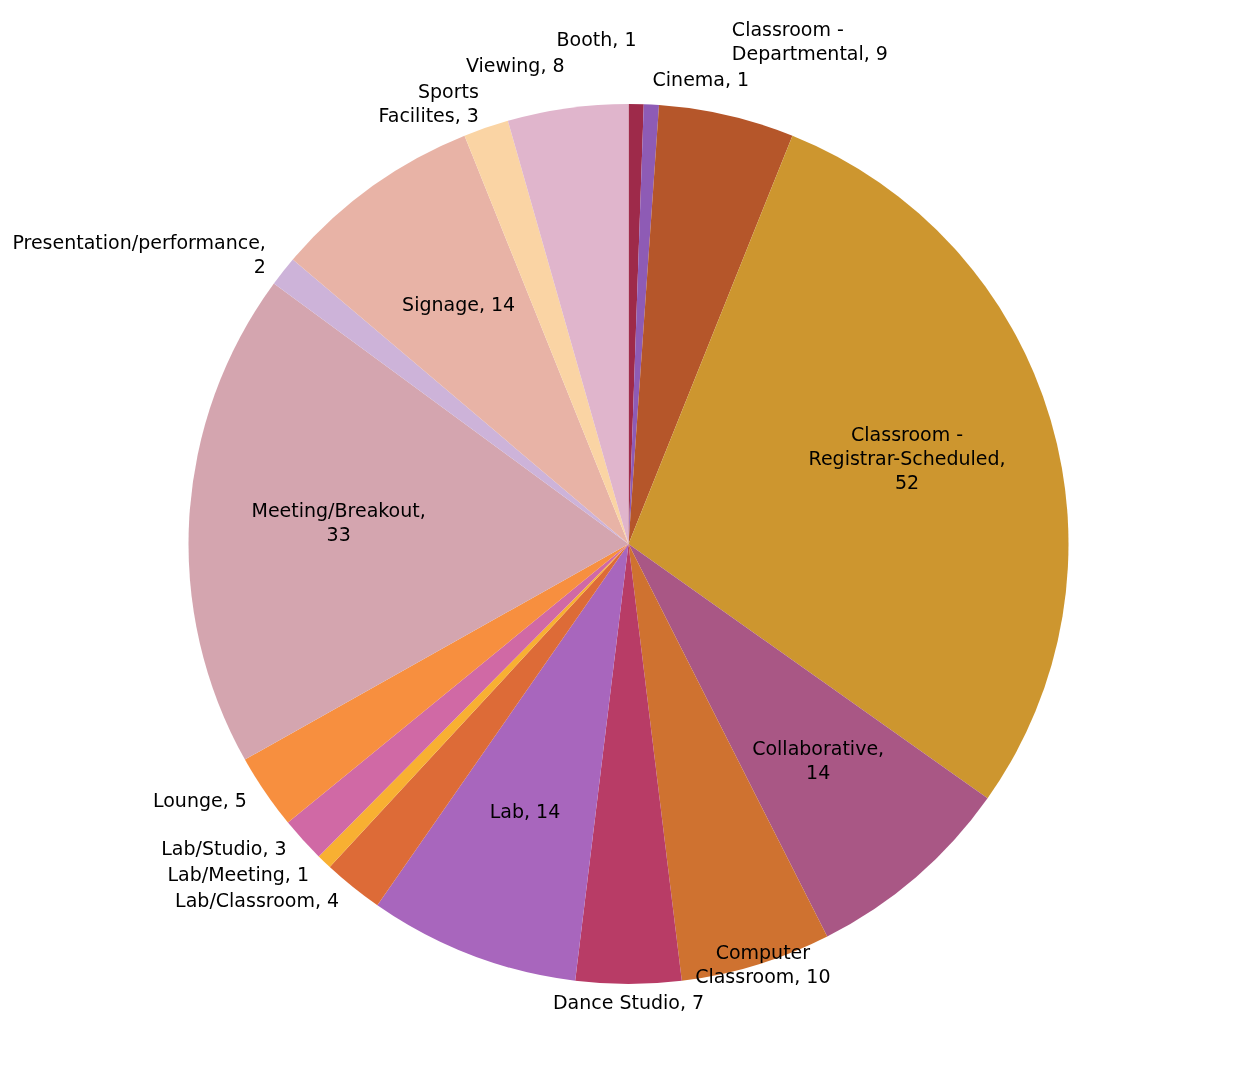 The height and width of the screenshot is (1088, 1257). Describe the element at coordinates (515, 64) in the screenshot. I see `slice-label: Viewing, 8` at that location.